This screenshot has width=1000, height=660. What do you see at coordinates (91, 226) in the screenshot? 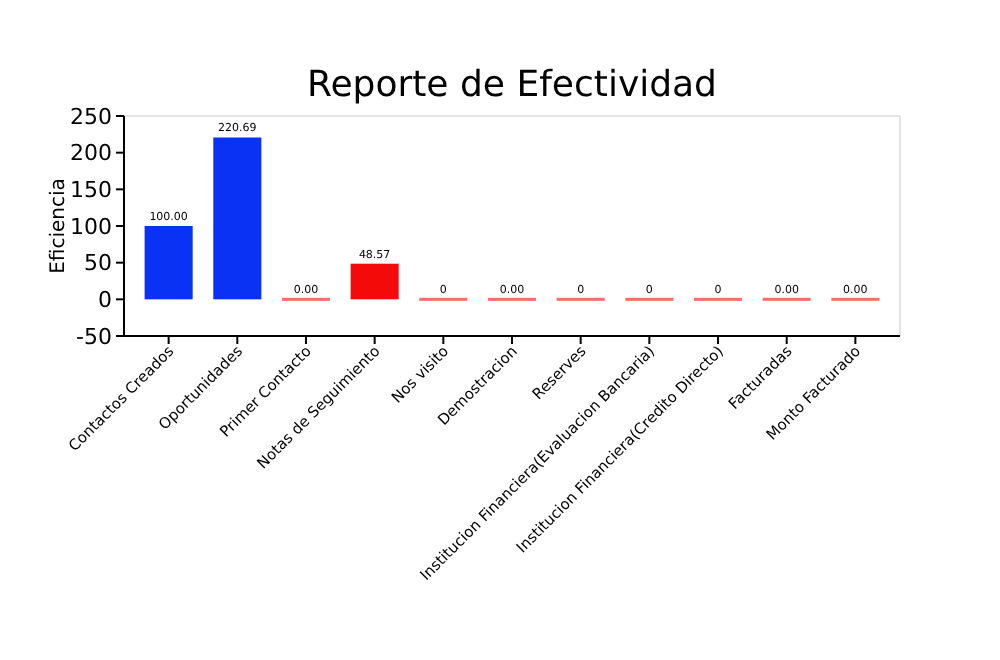
I see `y-tick-label: 100` at bounding box center [91, 226].